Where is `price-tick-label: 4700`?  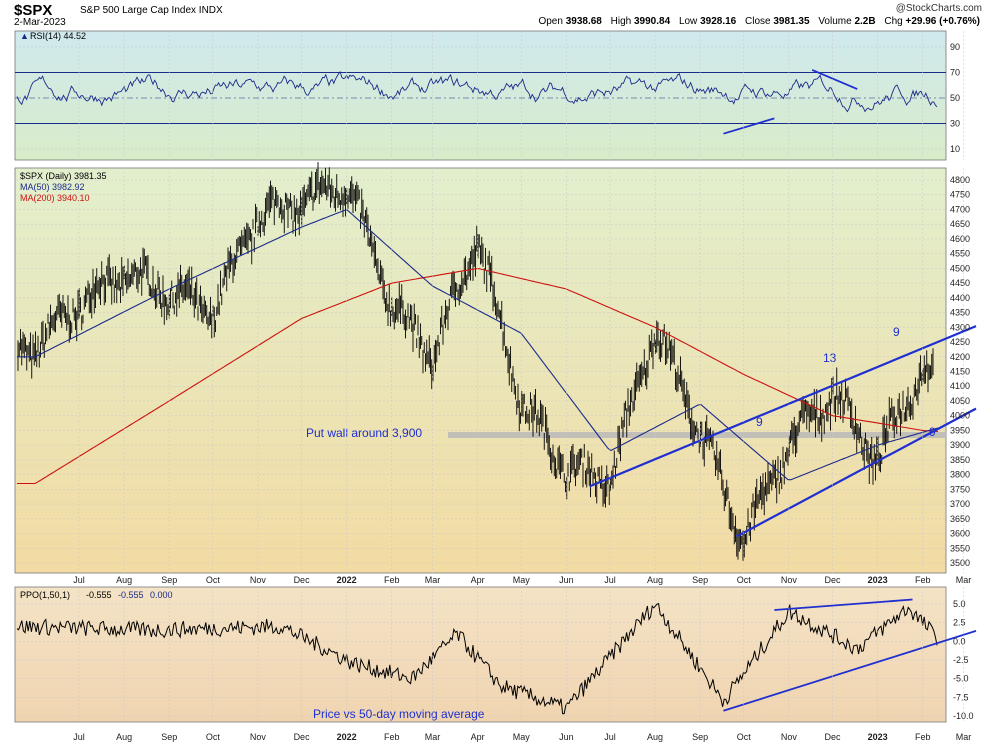
price-tick-label: 4700 is located at coordinates (960, 209).